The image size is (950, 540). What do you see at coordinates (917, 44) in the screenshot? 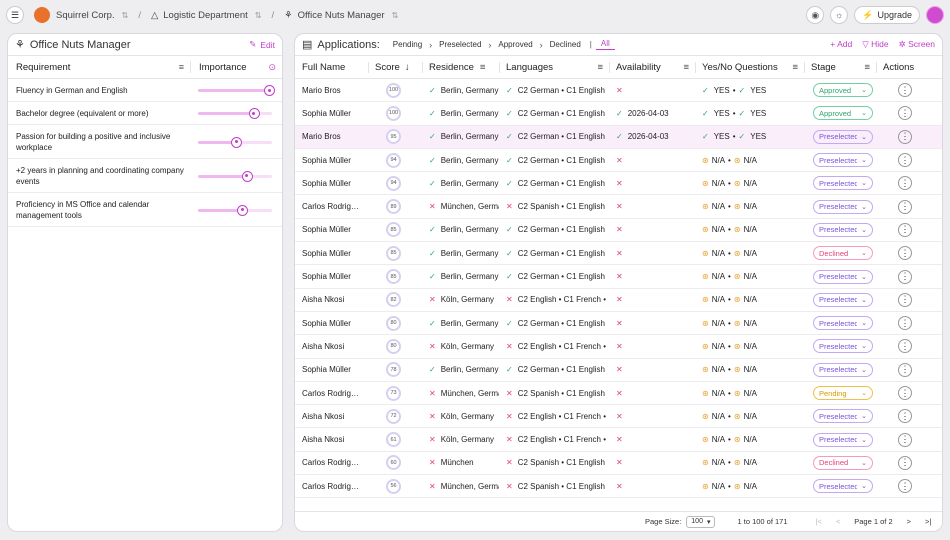
I see `screen-button: ✲ Screen` at bounding box center [917, 44].